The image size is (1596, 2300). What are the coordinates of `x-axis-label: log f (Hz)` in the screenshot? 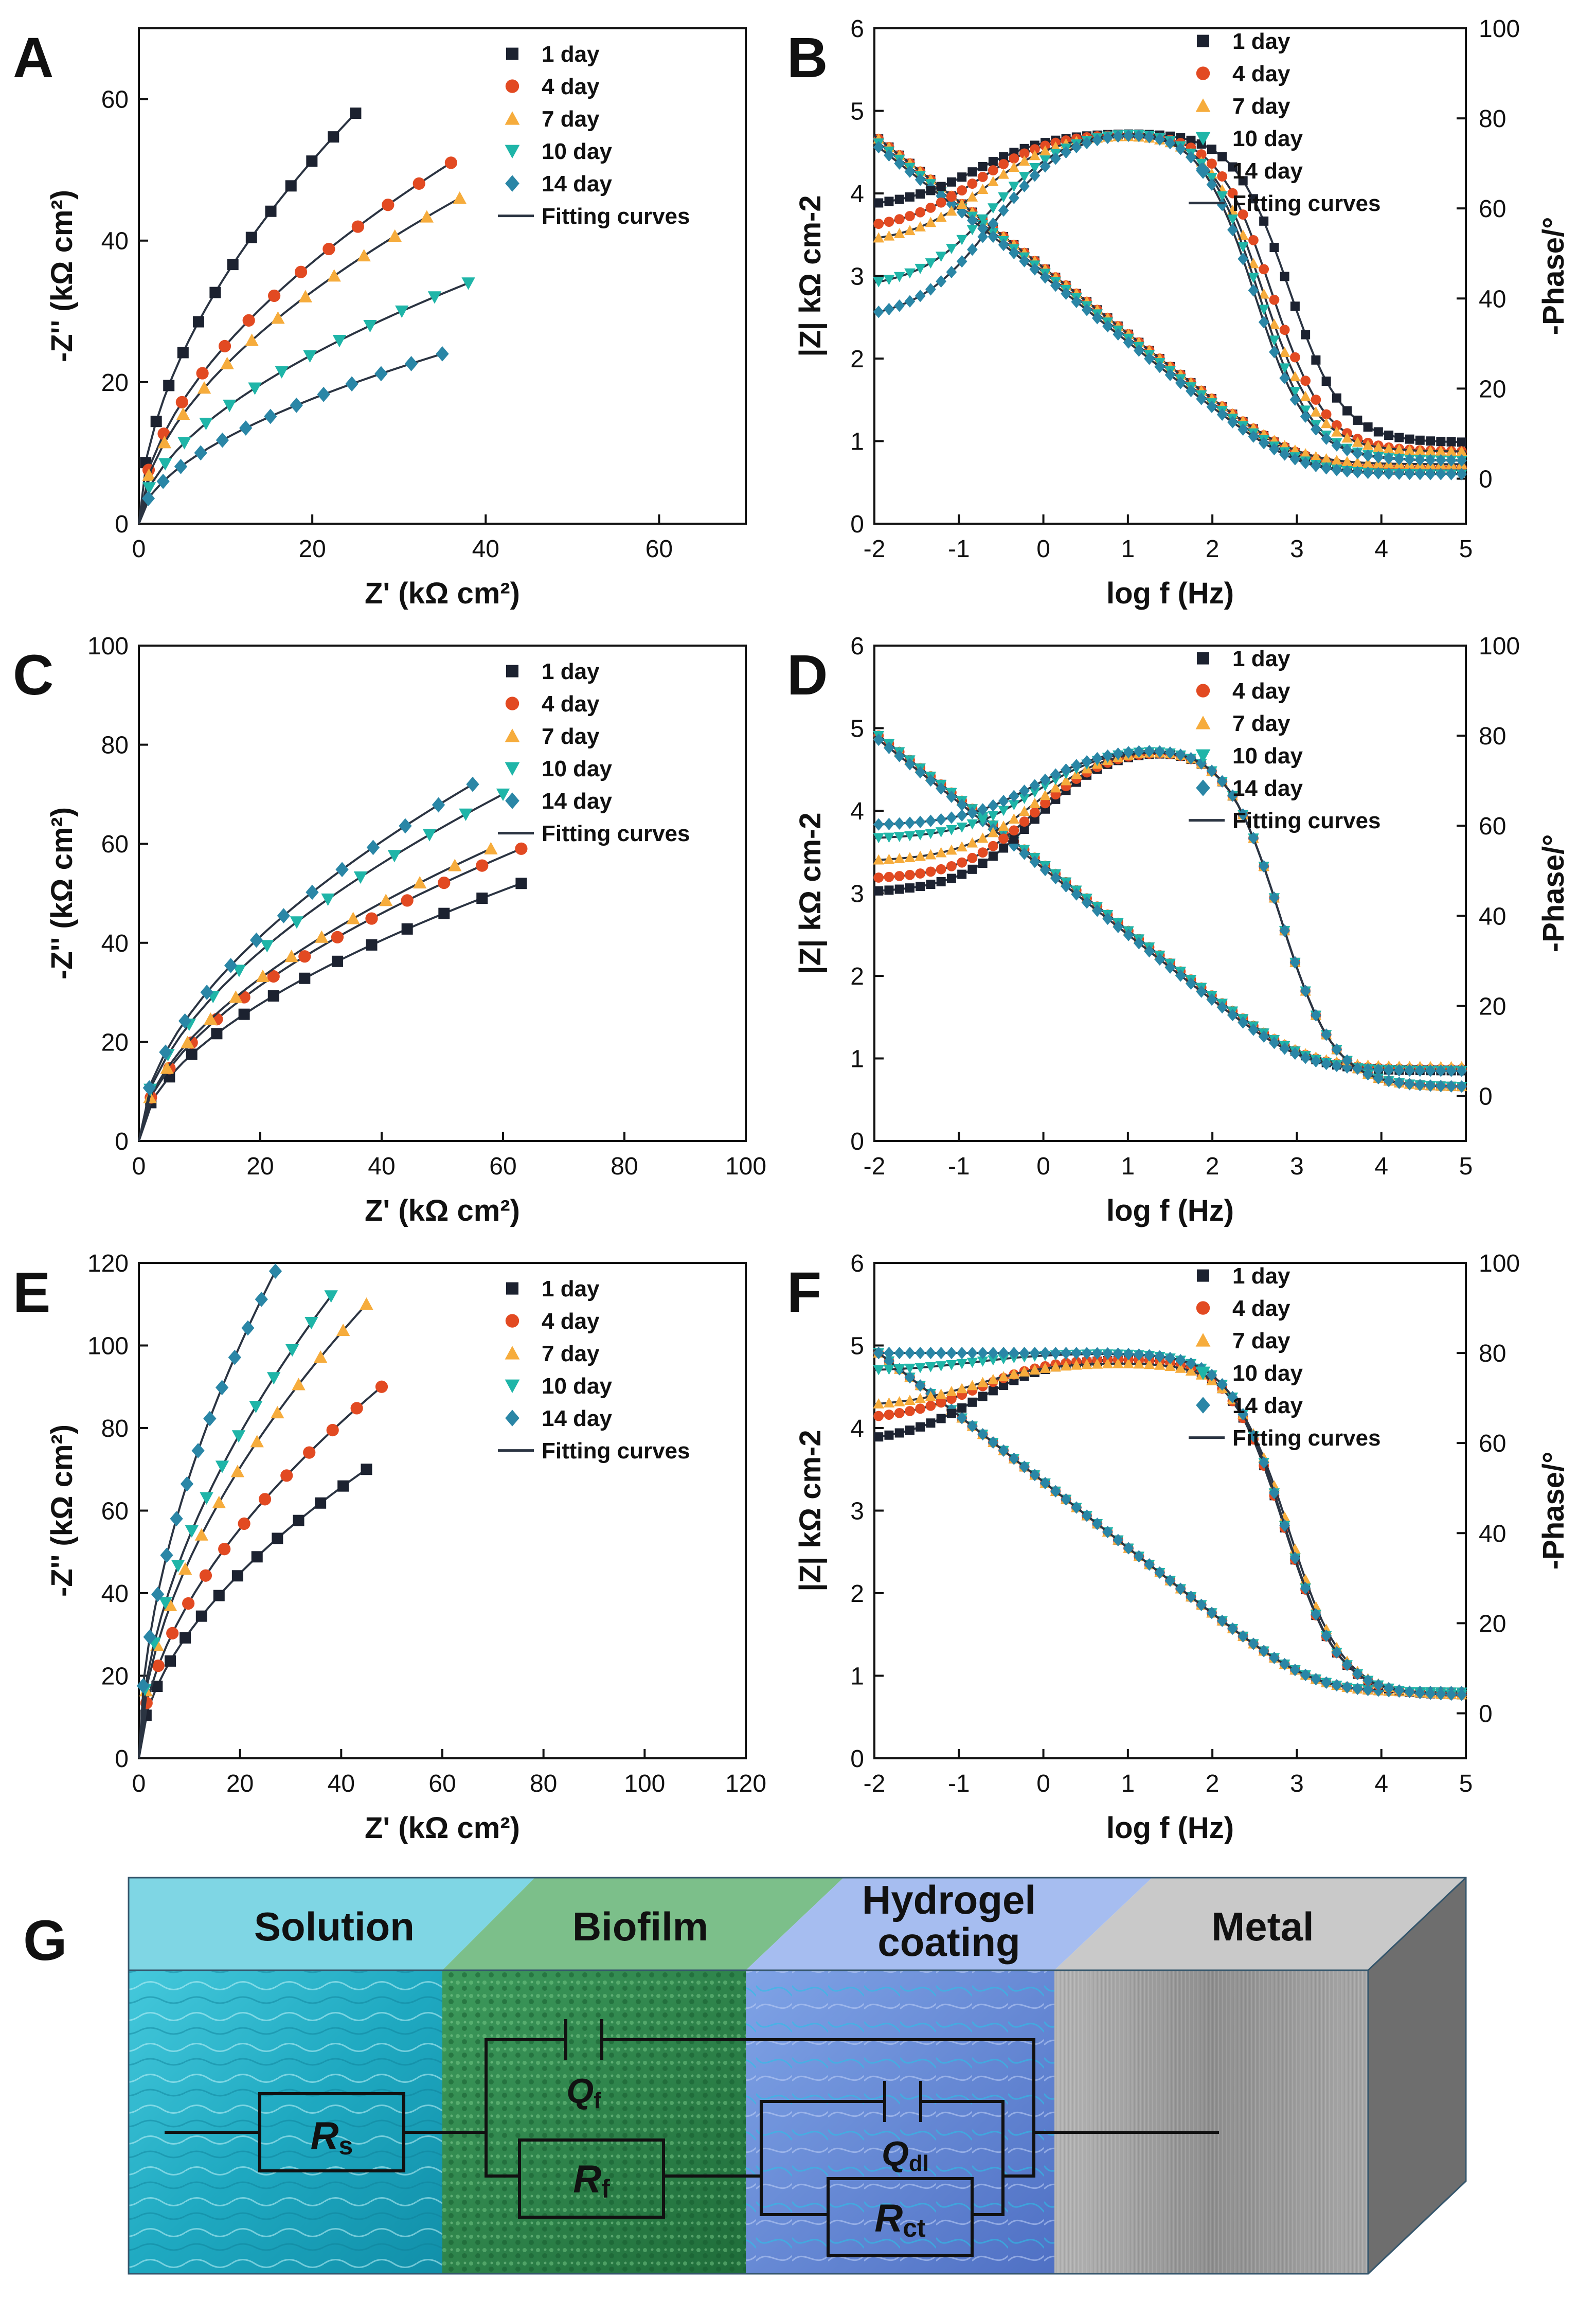 It's located at (1170, 1210).